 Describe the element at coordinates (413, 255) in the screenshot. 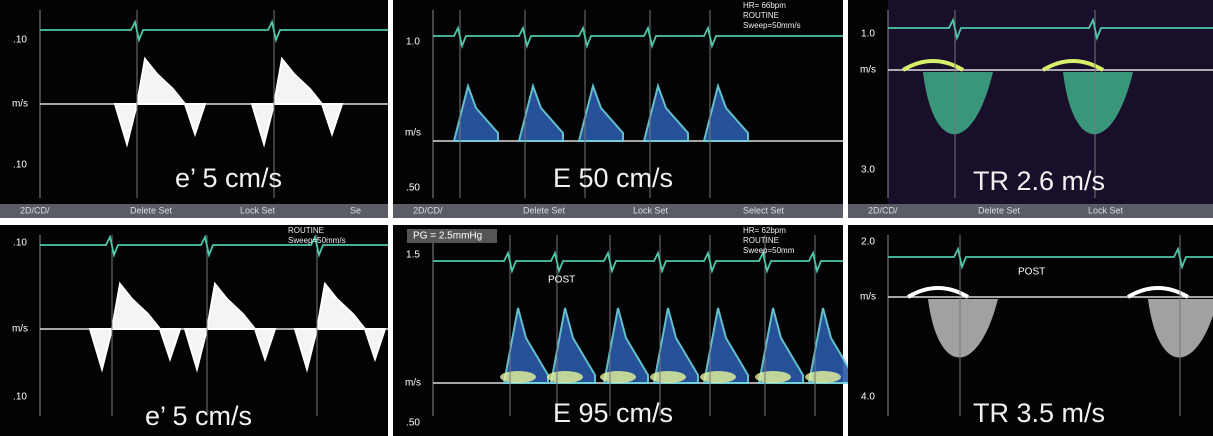

I see `scale-label: 1.5` at that location.